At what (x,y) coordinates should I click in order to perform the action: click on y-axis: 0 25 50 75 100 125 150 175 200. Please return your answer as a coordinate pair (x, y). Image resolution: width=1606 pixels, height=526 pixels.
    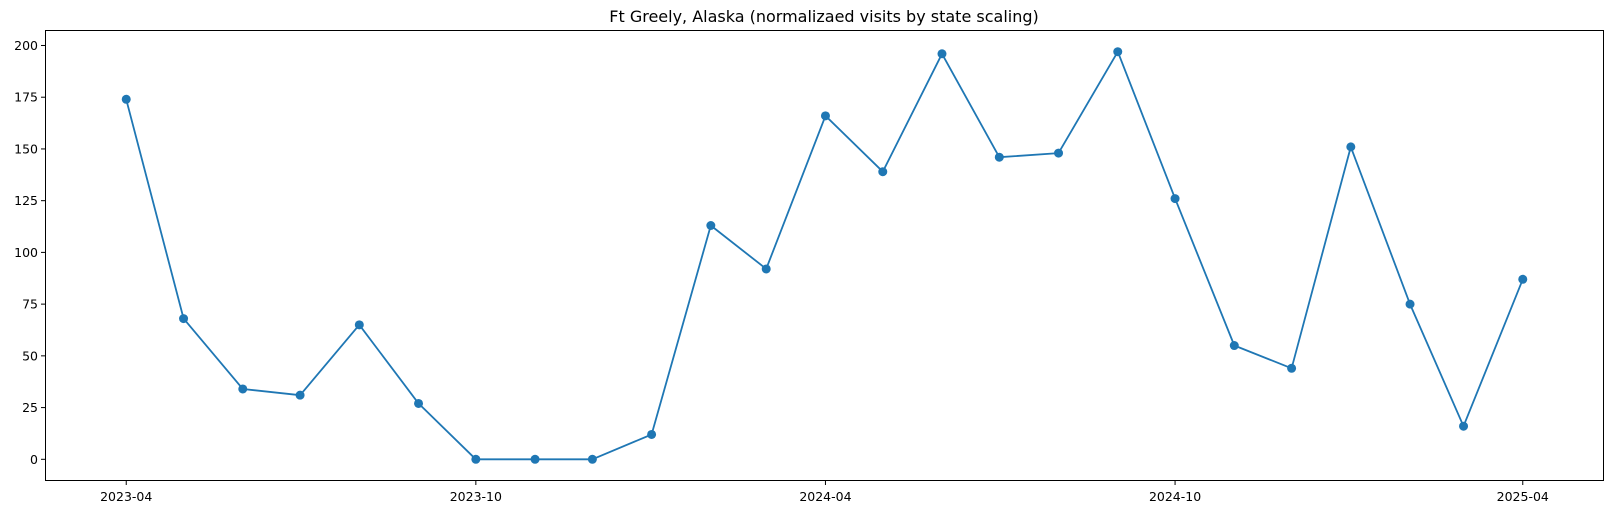
    Looking at the image, I should click on (30, 252).